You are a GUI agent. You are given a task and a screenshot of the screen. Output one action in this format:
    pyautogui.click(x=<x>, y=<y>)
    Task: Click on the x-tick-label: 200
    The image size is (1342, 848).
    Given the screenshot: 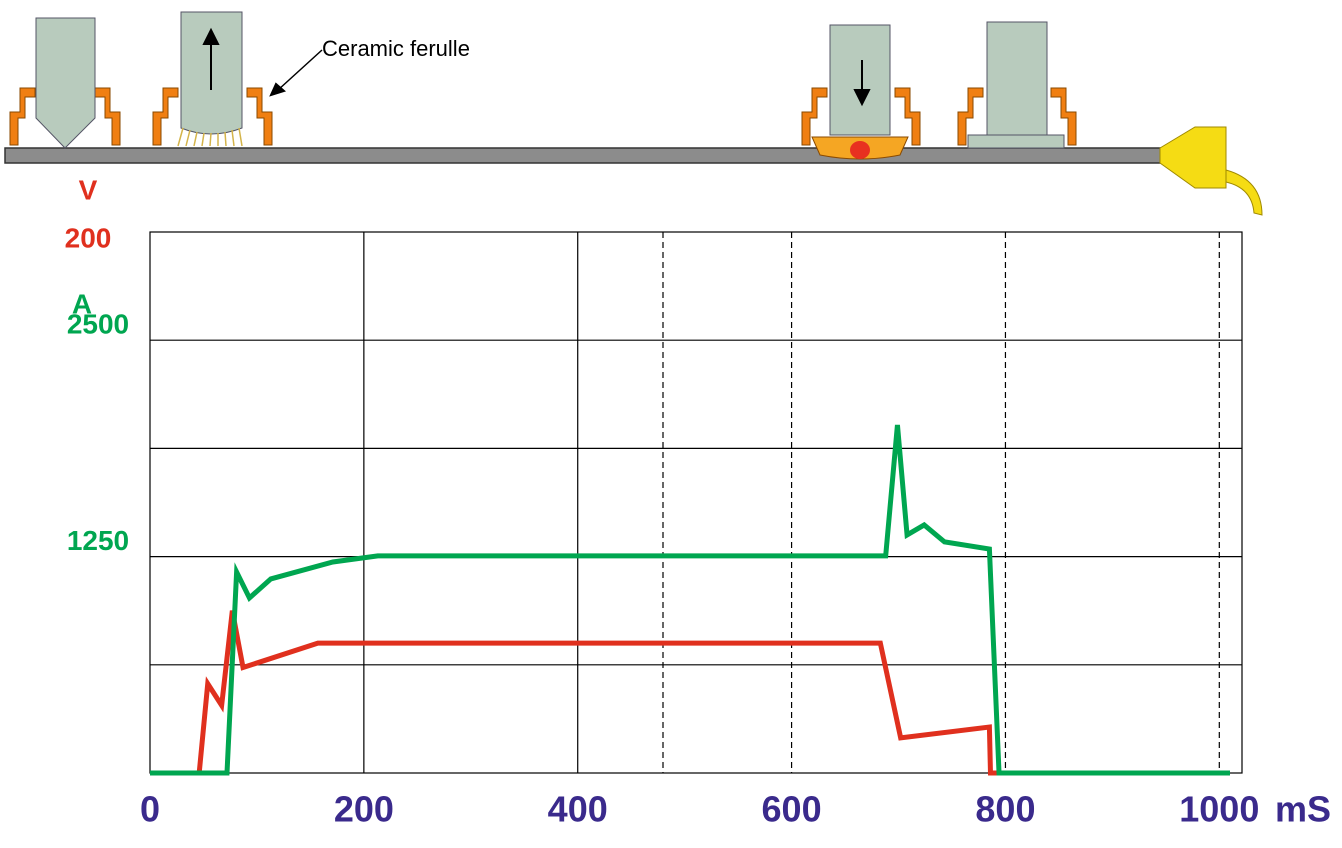 What is the action you would take?
    pyautogui.click(x=364, y=809)
    